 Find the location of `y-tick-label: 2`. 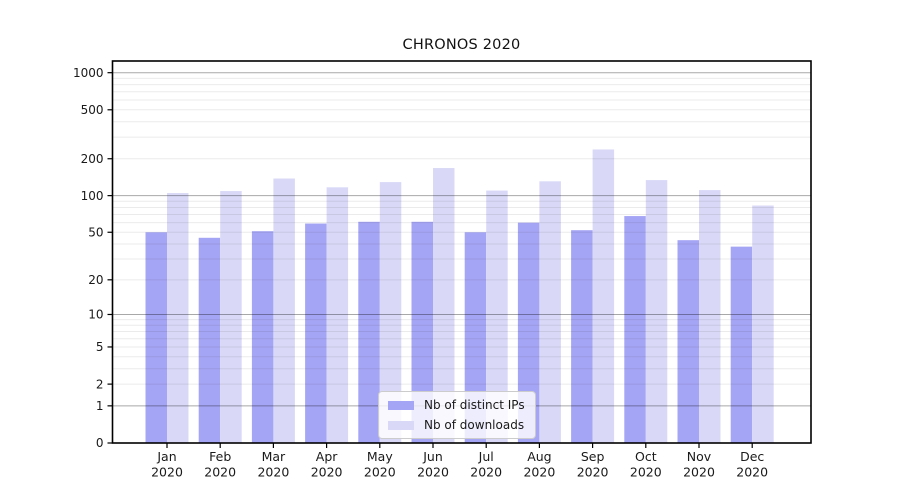

y-tick-label: 2 is located at coordinates (100, 384).